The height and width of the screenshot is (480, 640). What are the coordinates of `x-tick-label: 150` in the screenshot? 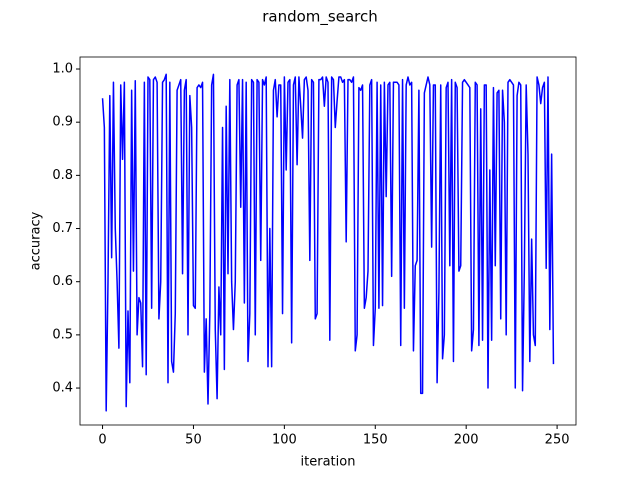 It's located at (375, 440).